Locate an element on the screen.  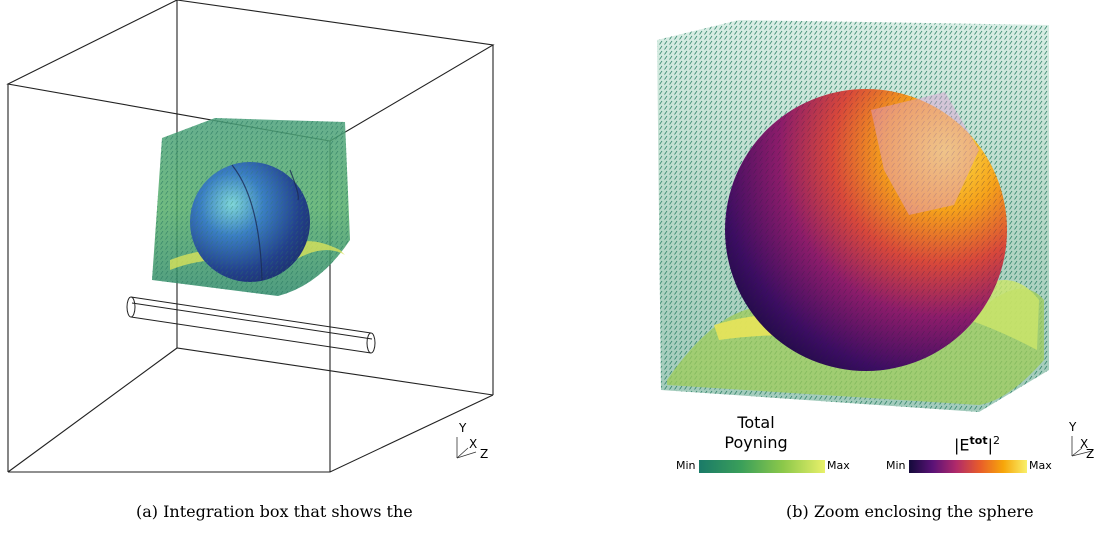
field-title-end: | is located at coordinates (990, 445).